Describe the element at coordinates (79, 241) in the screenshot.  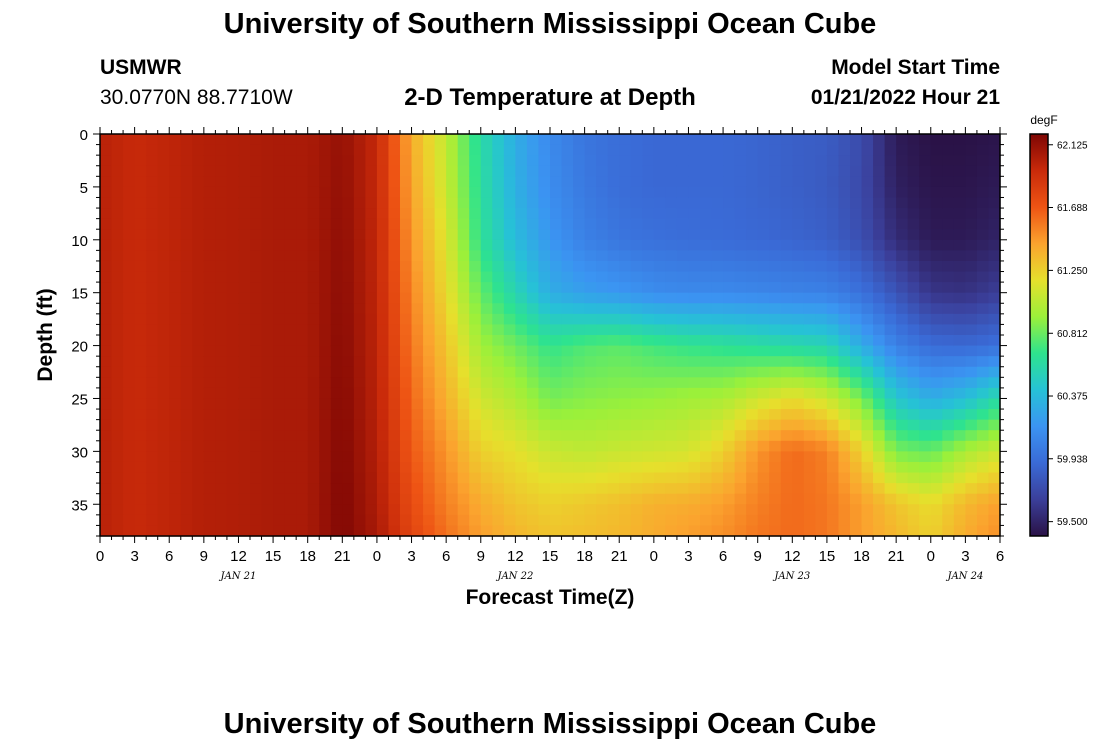
I see `y-tick-label: 10` at that location.